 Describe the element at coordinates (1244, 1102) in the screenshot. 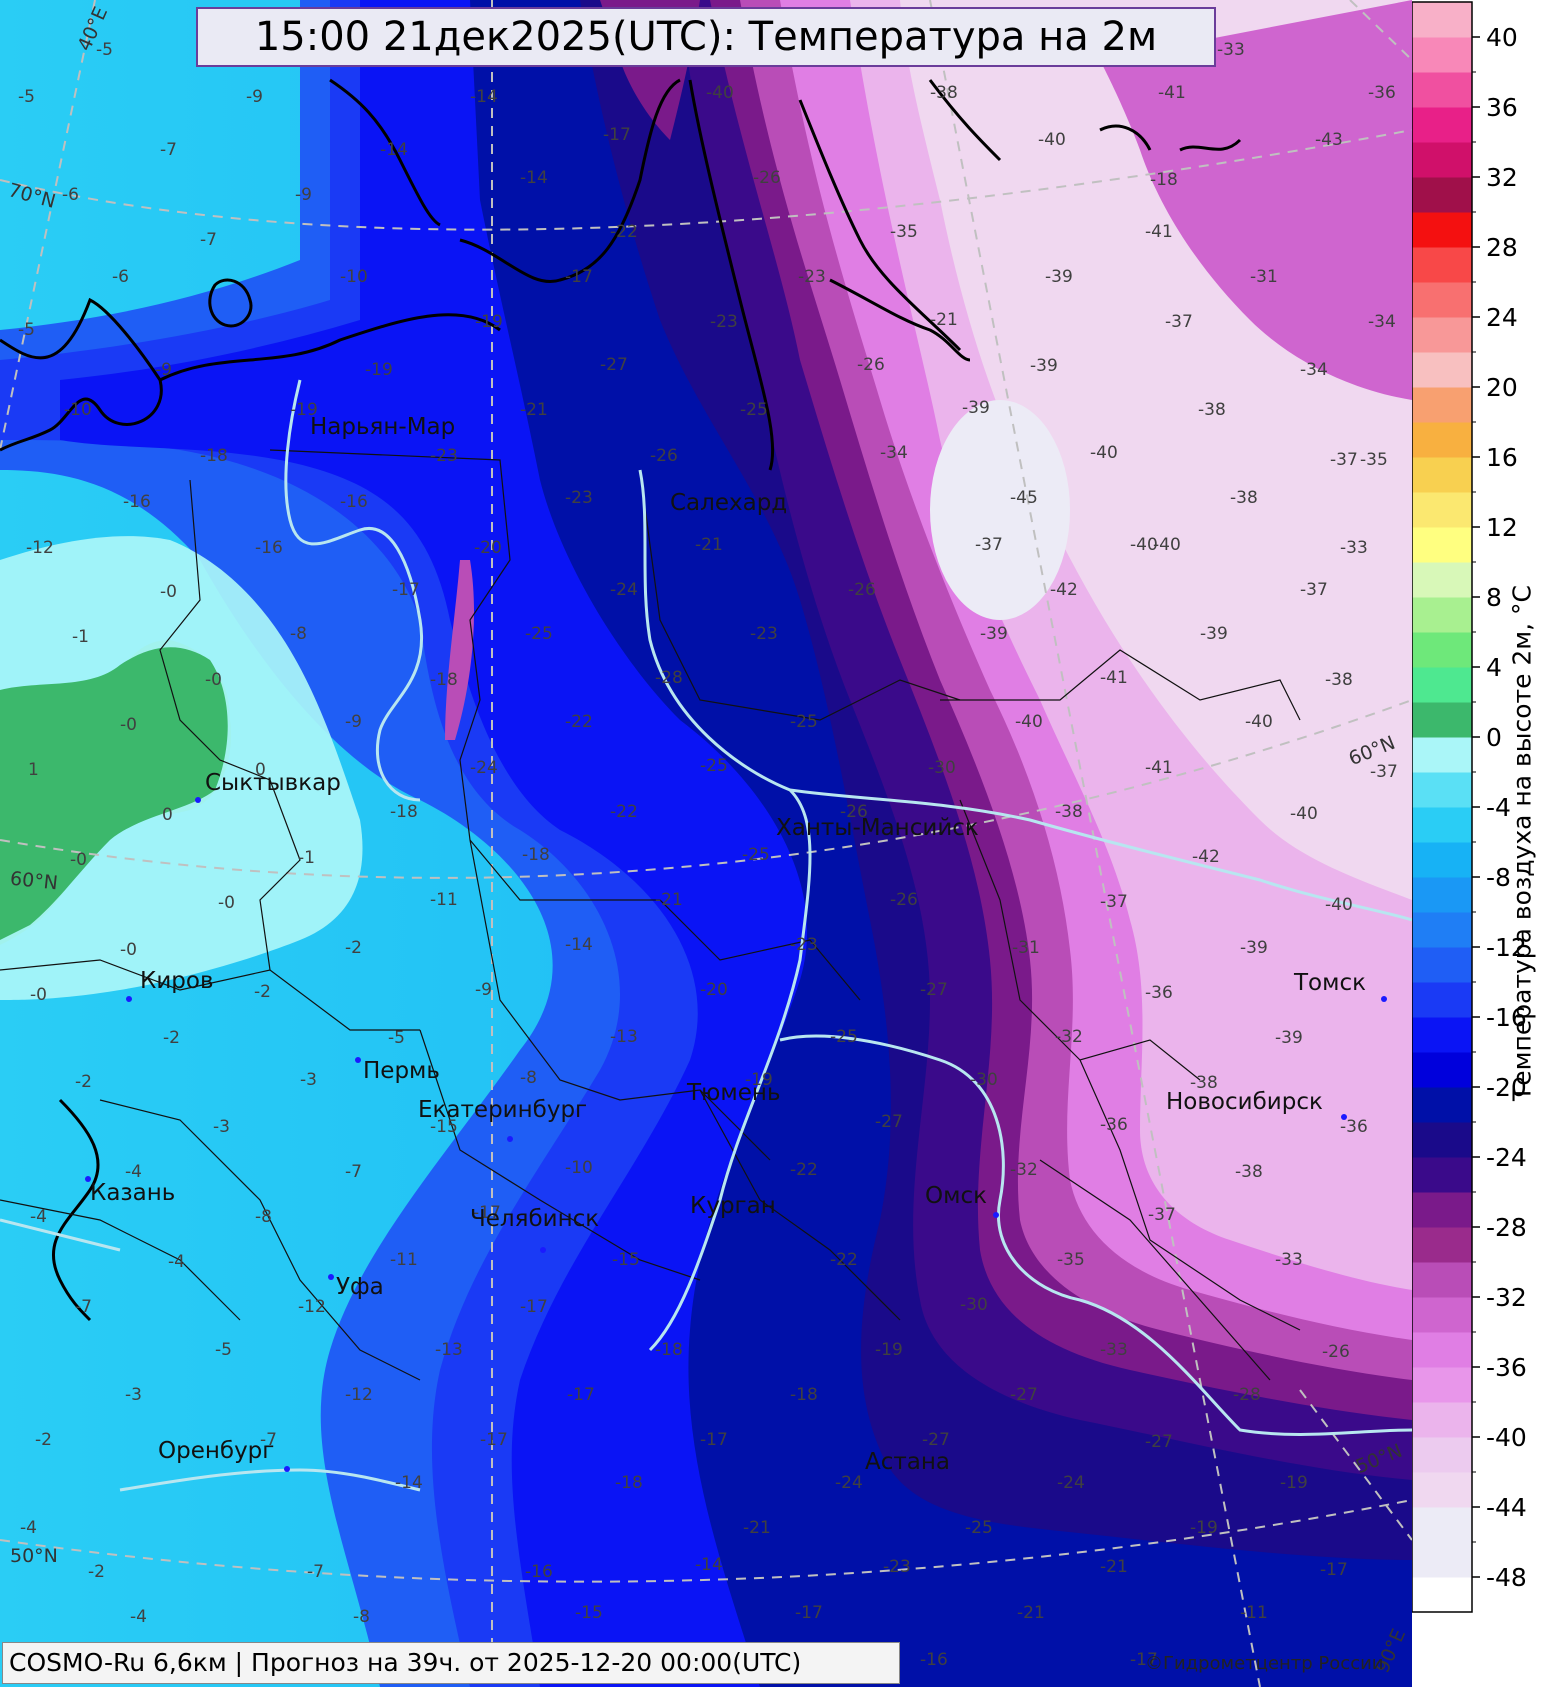

I see `city-label-novosibirsk: Новосибирск` at that location.